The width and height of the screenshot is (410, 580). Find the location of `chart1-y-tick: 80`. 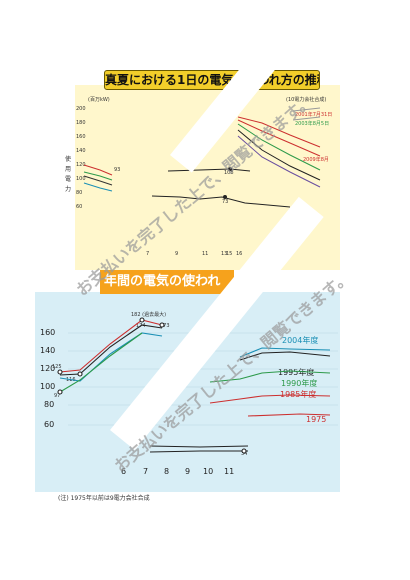

chart1-y-tick: 80 is located at coordinates (79, 193).